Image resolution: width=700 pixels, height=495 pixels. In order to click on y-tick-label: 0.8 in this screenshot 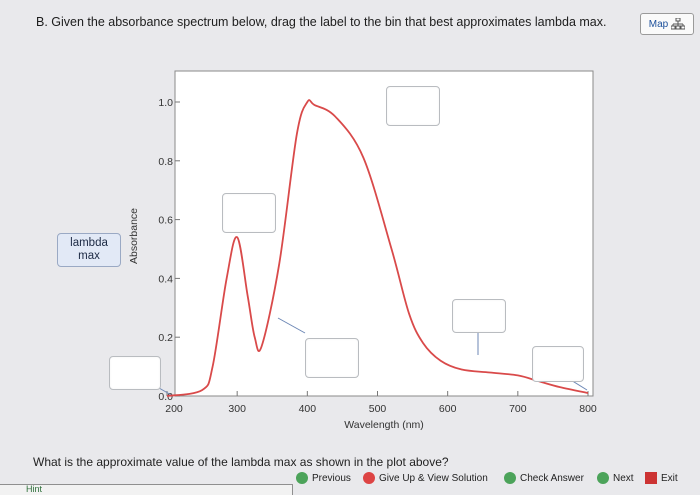, I will do `click(165, 162)`.